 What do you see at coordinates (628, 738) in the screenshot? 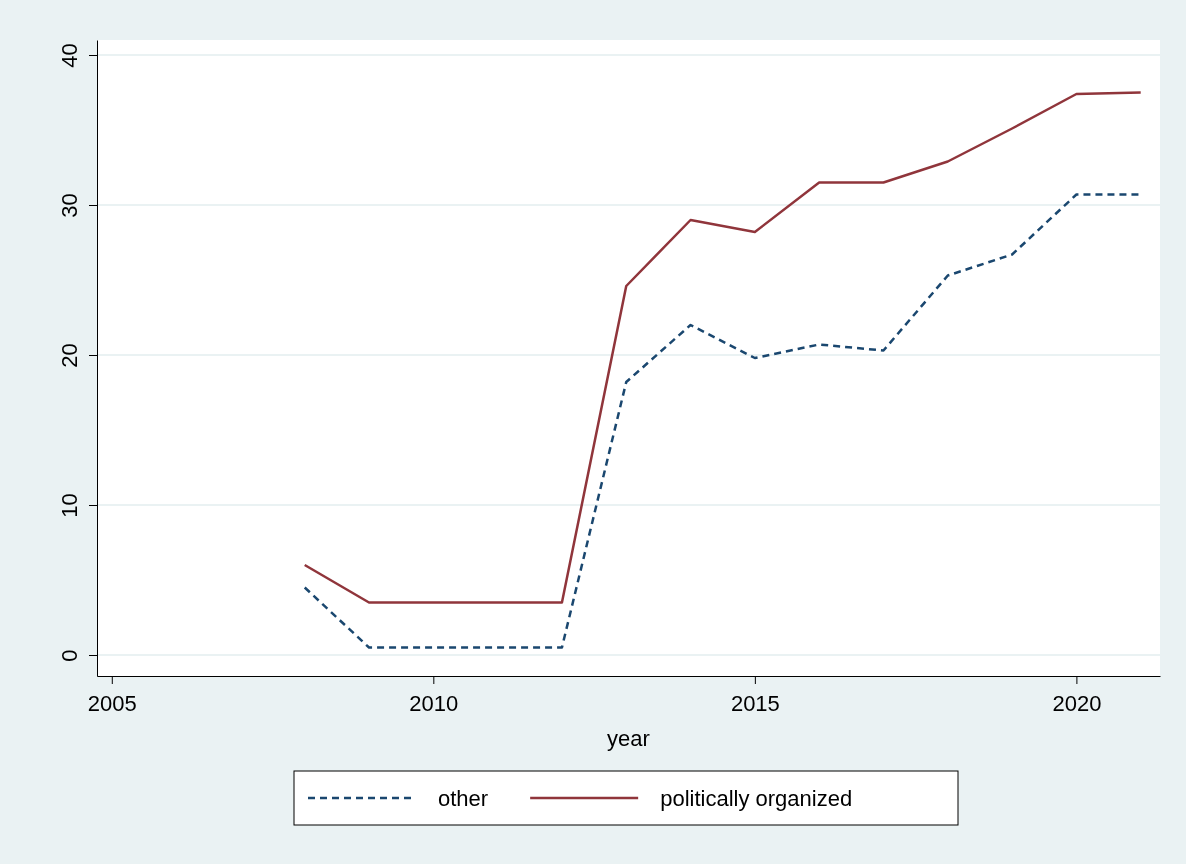
I see `x-axis-title: year` at bounding box center [628, 738].